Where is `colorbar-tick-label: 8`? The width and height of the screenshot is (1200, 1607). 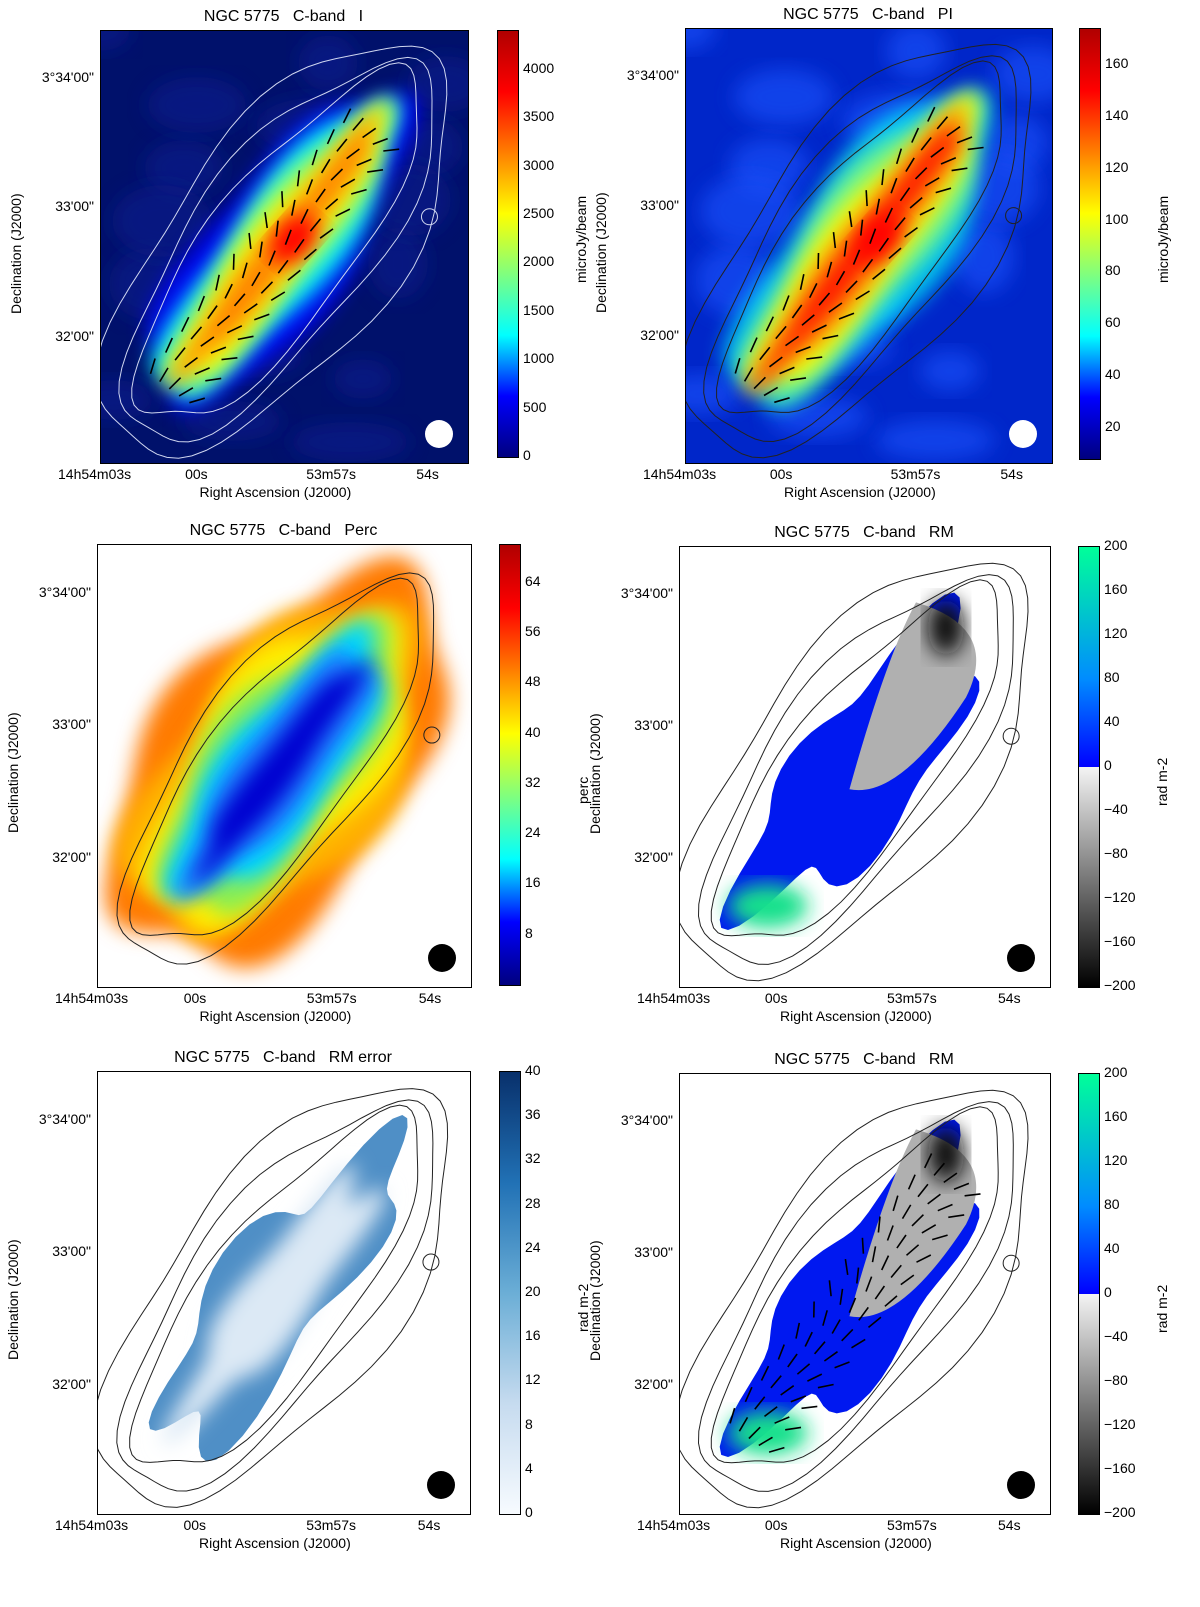
colorbar-tick-label: 8 is located at coordinates (529, 1423).